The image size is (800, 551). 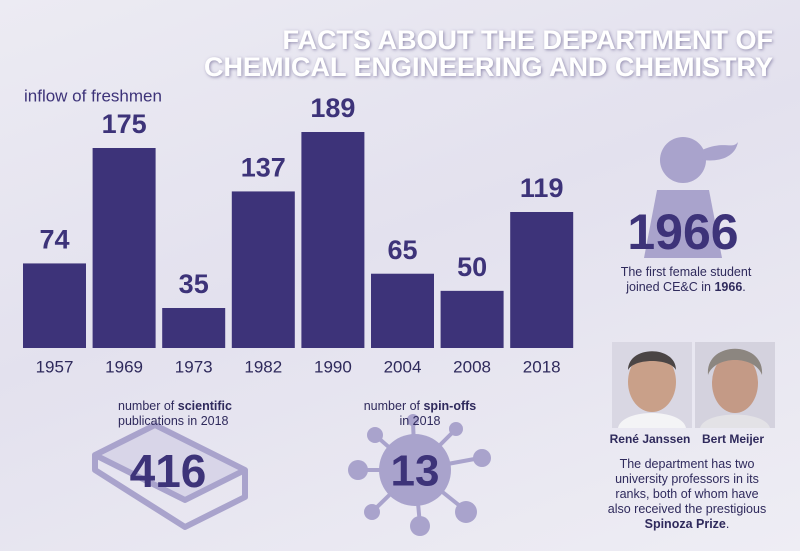 What do you see at coordinates (733, 439) in the screenshot?
I see `professor-name: Bert Meijer` at bounding box center [733, 439].